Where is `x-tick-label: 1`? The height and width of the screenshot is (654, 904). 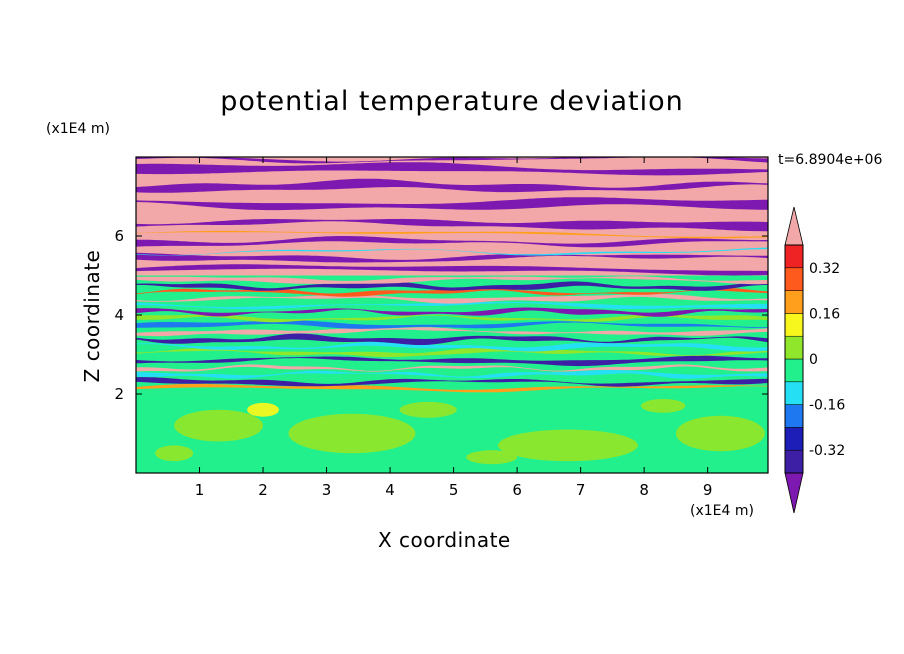
x-tick-label: 1 is located at coordinates (200, 490).